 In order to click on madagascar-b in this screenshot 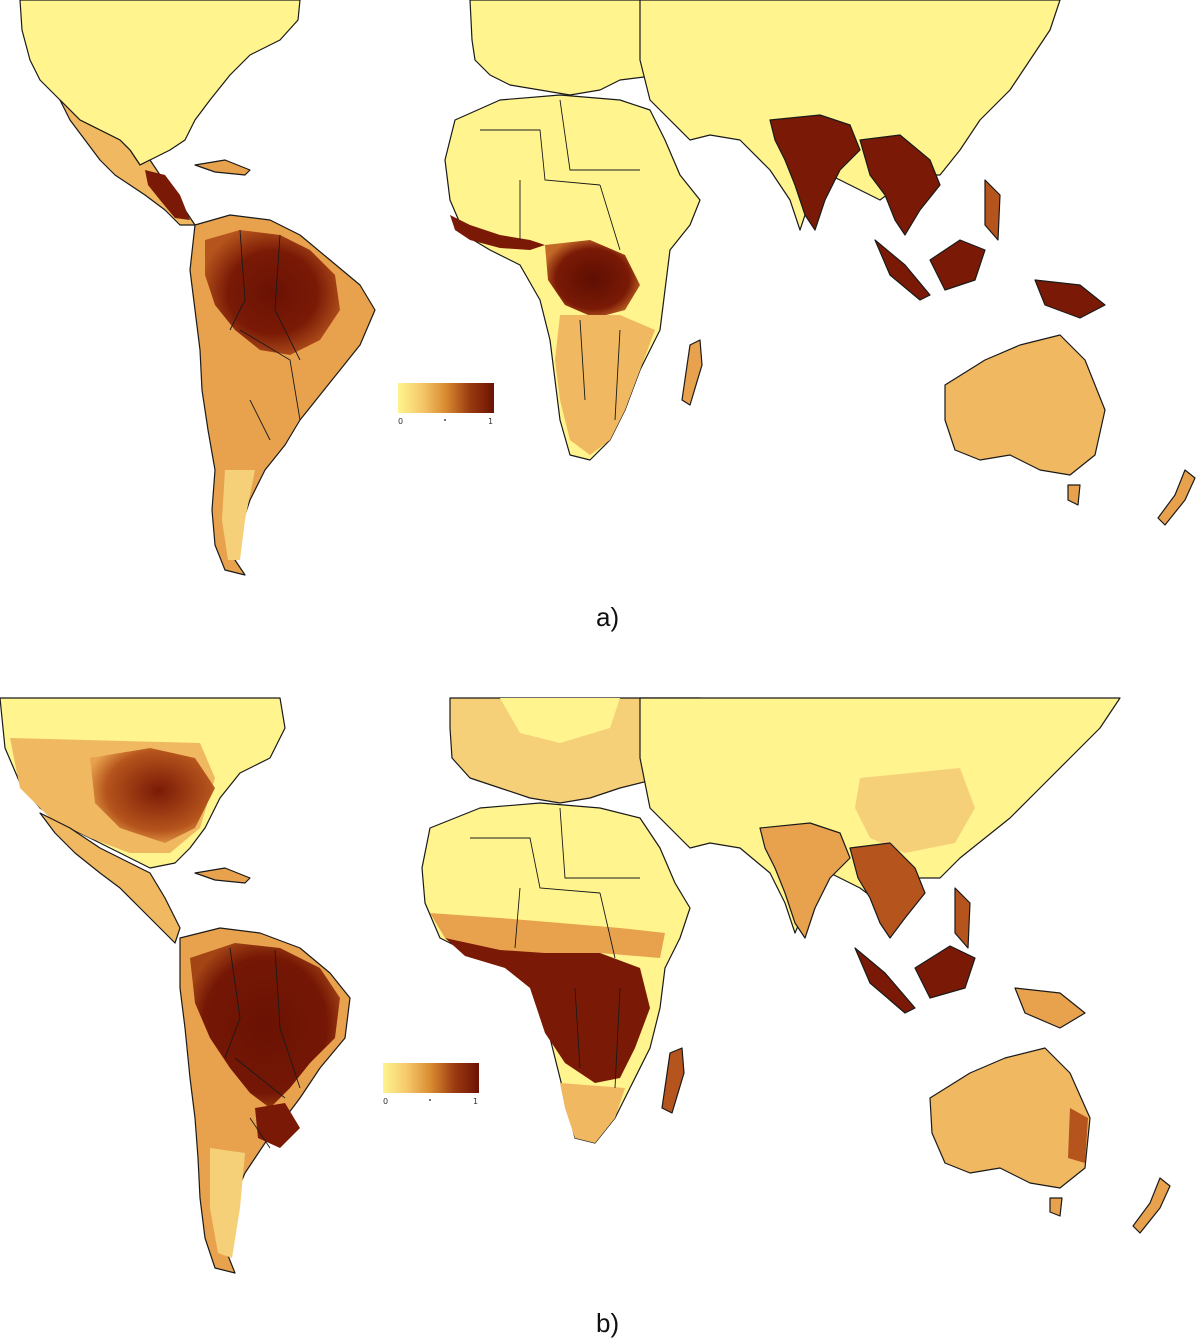, I will do `click(673, 1080)`.